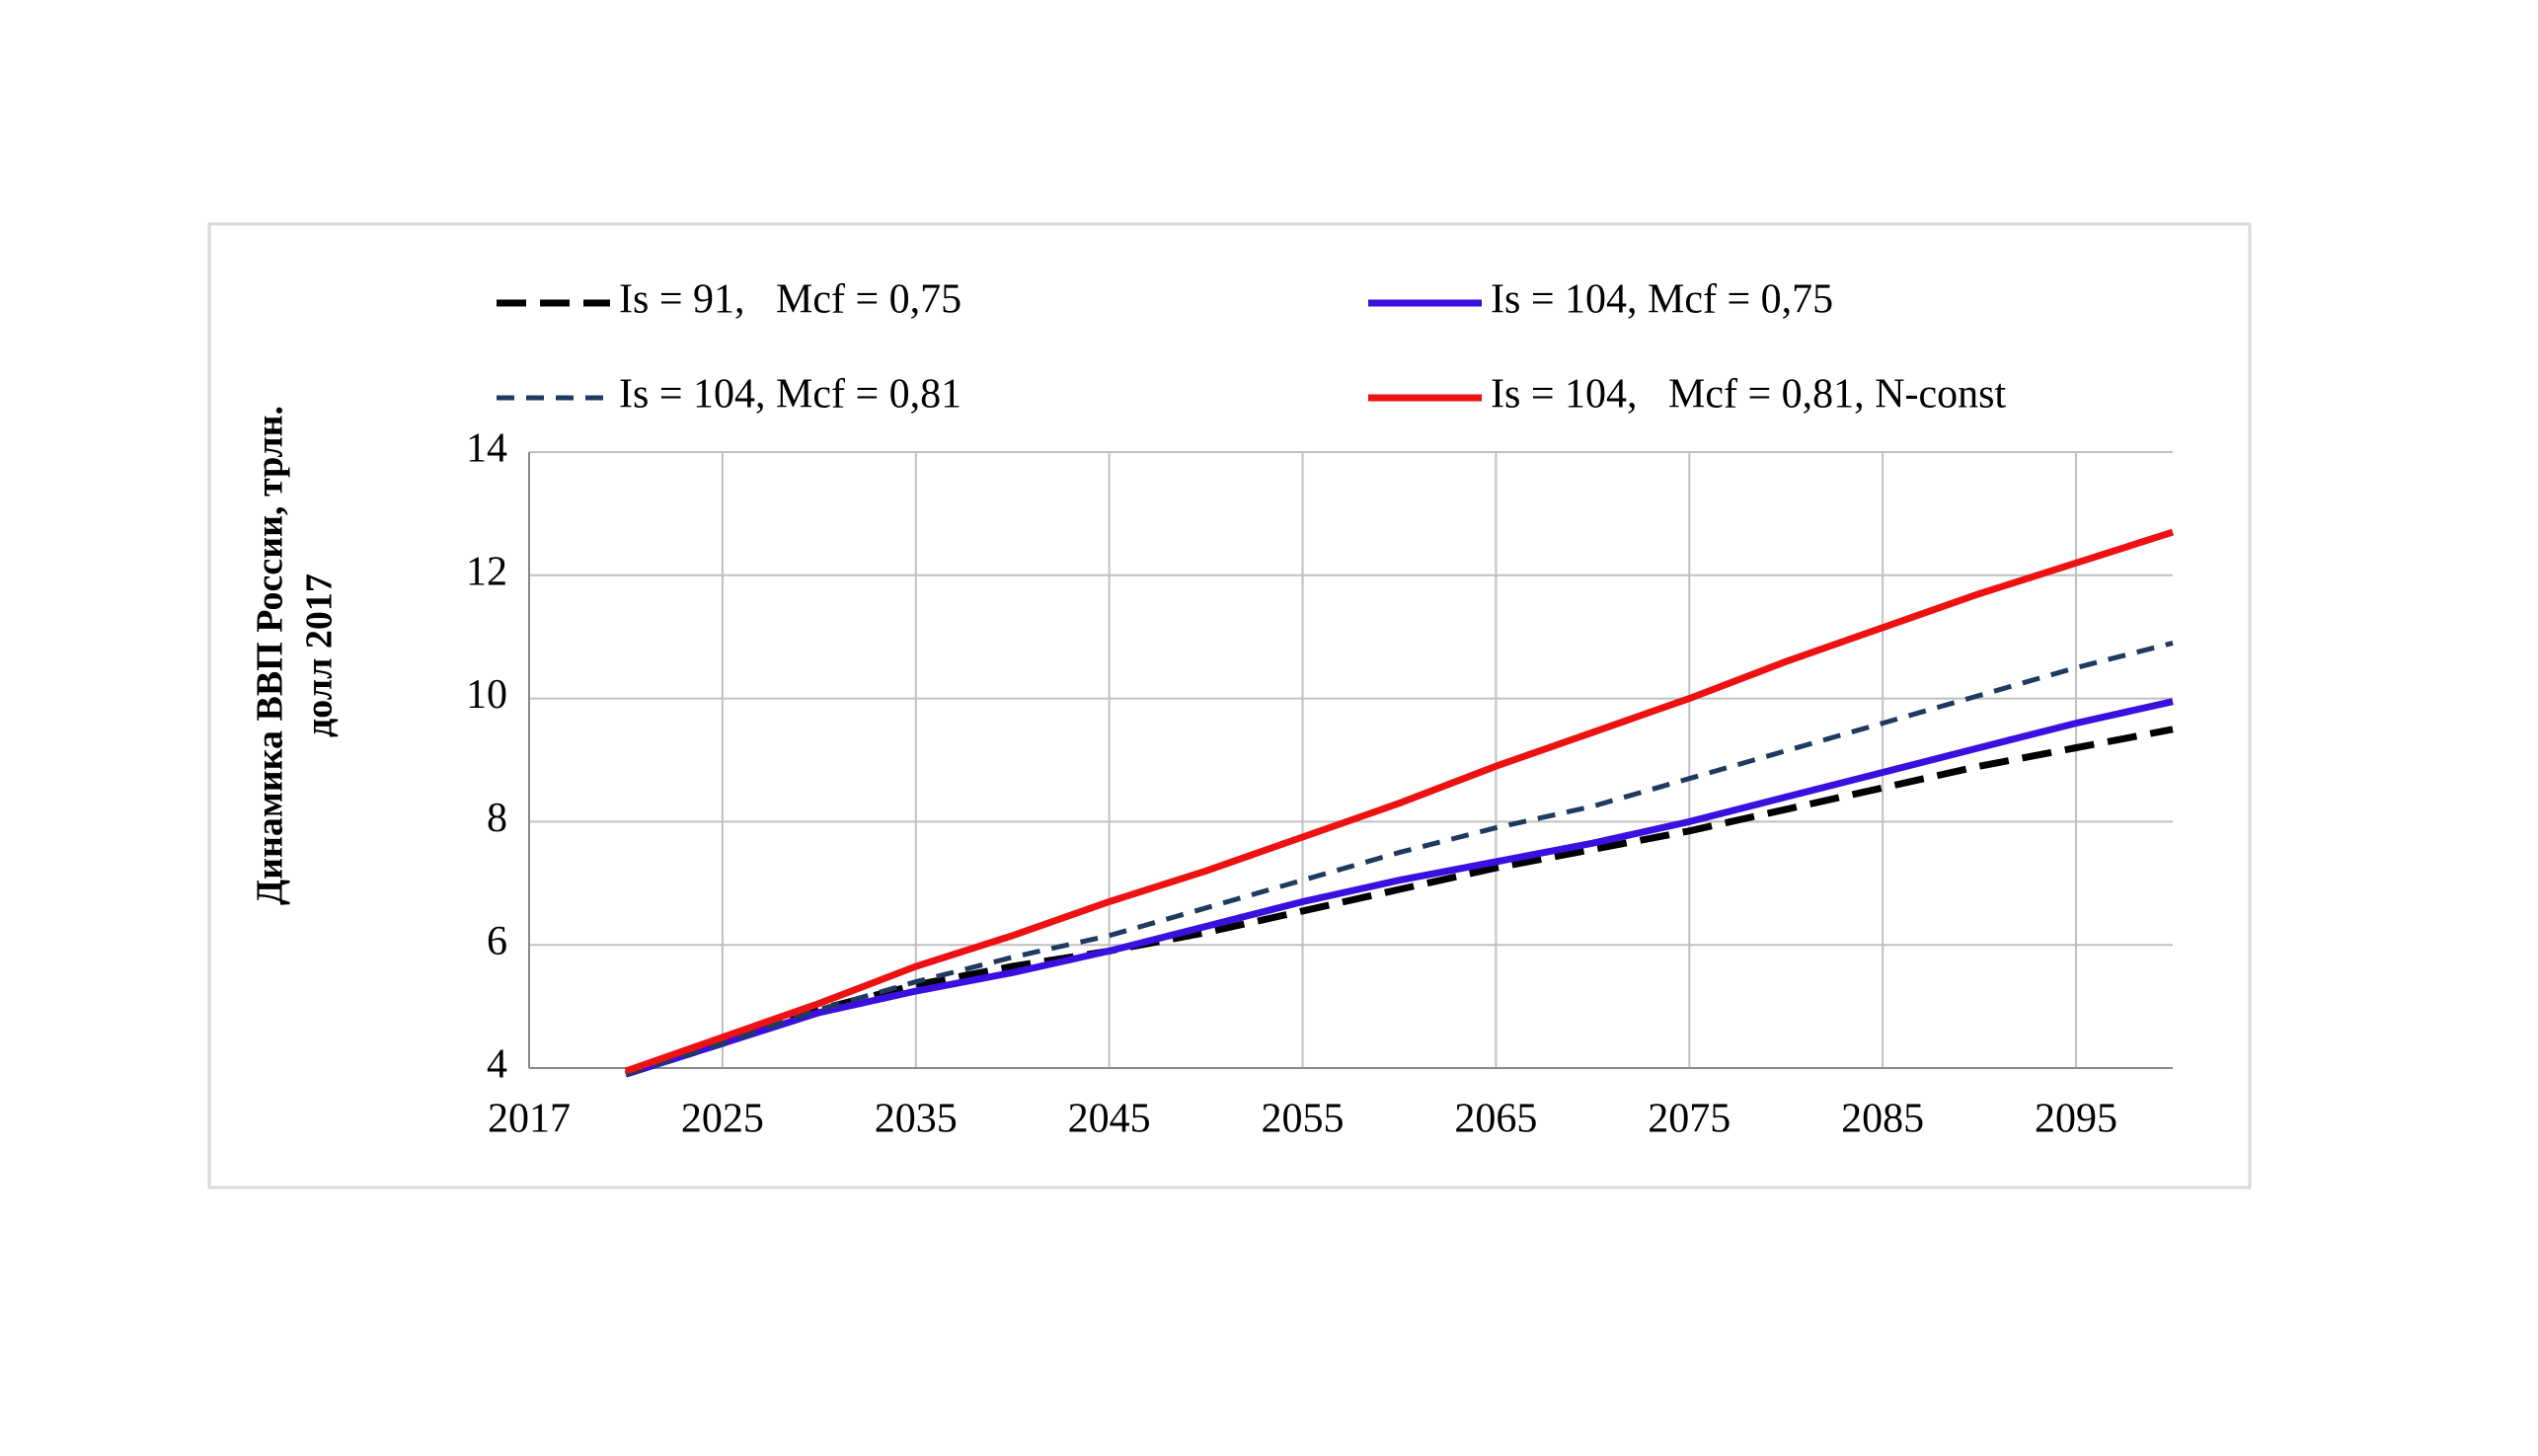 The width and height of the screenshot is (2538, 1456). I want to click on x-tick-label: 2025, so click(722, 1119).